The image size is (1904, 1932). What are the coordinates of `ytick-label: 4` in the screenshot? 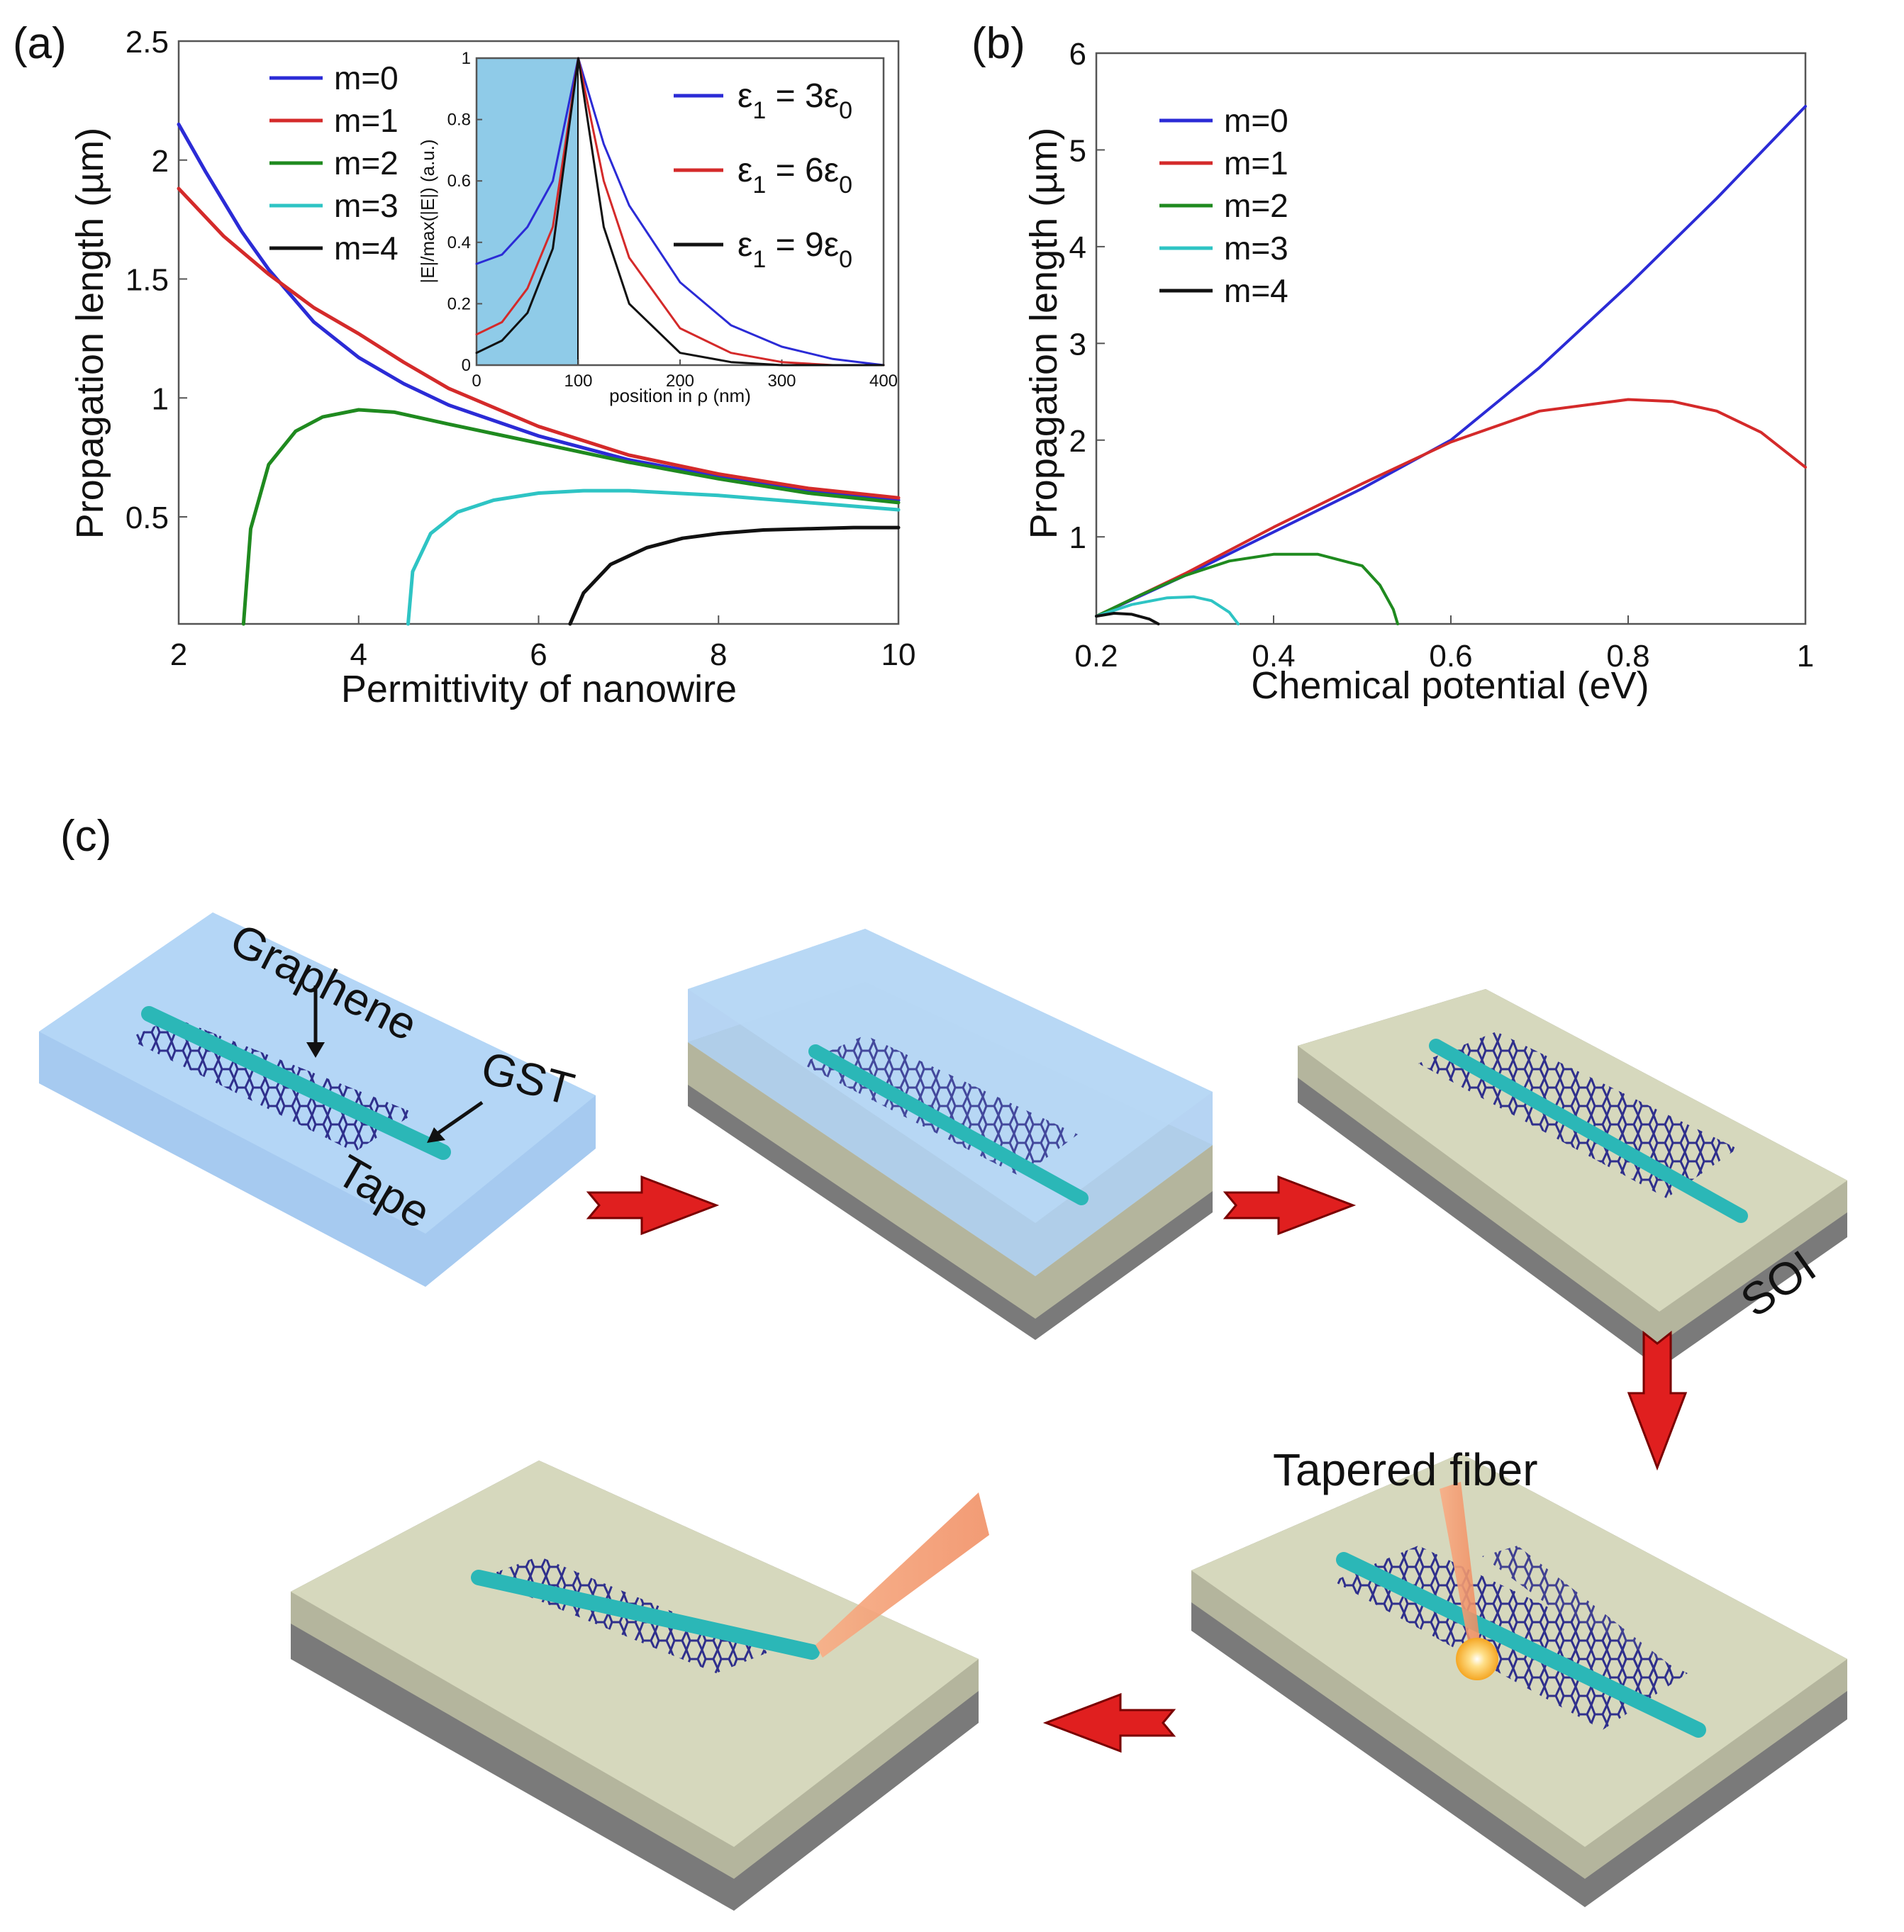 It's located at (1077, 247).